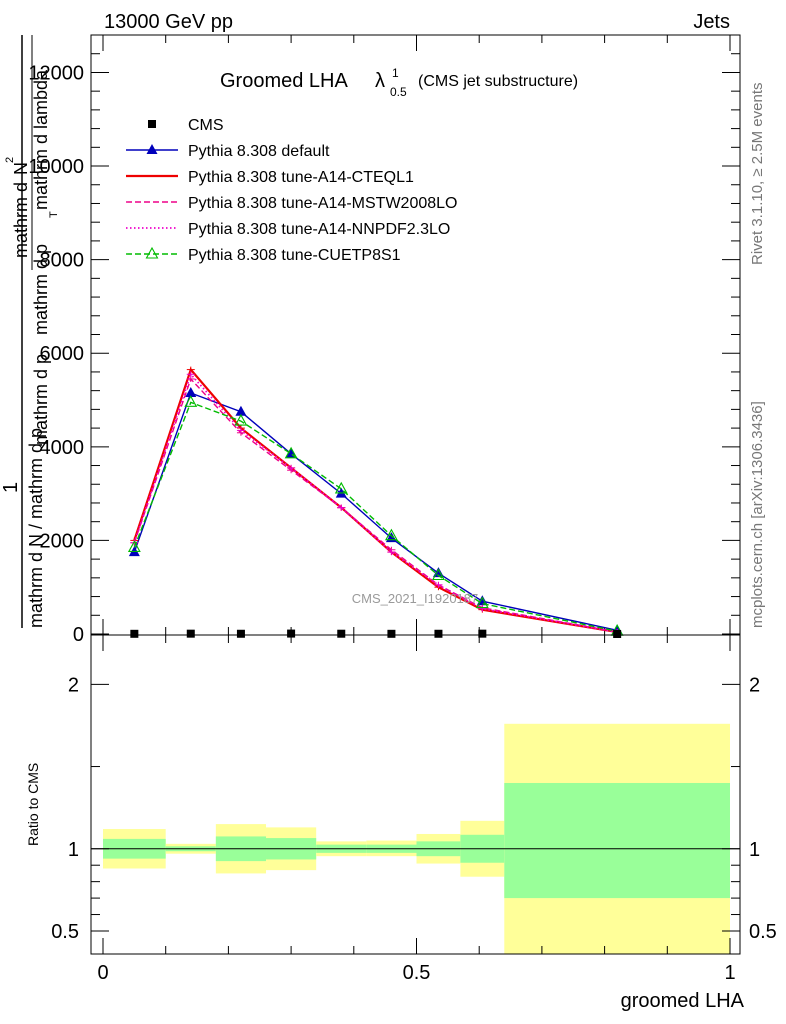 The width and height of the screenshot is (786, 1024). What do you see at coordinates (152, 252) in the screenshot?
I see `legend-marker-cuetp8s1` at bounding box center [152, 252].